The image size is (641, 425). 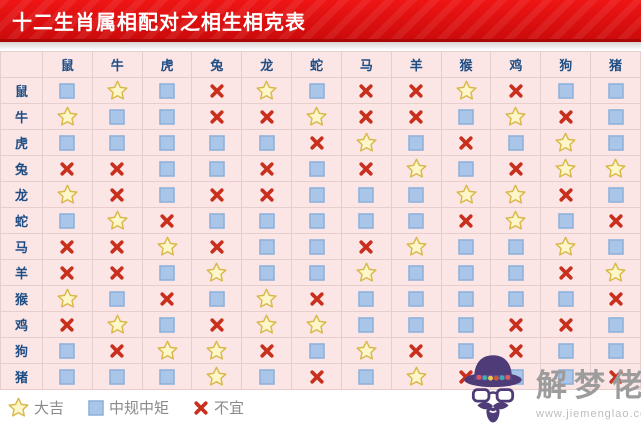 What do you see at coordinates (229, 408) in the screenshot?
I see `legend-label: 不宜` at bounding box center [229, 408].